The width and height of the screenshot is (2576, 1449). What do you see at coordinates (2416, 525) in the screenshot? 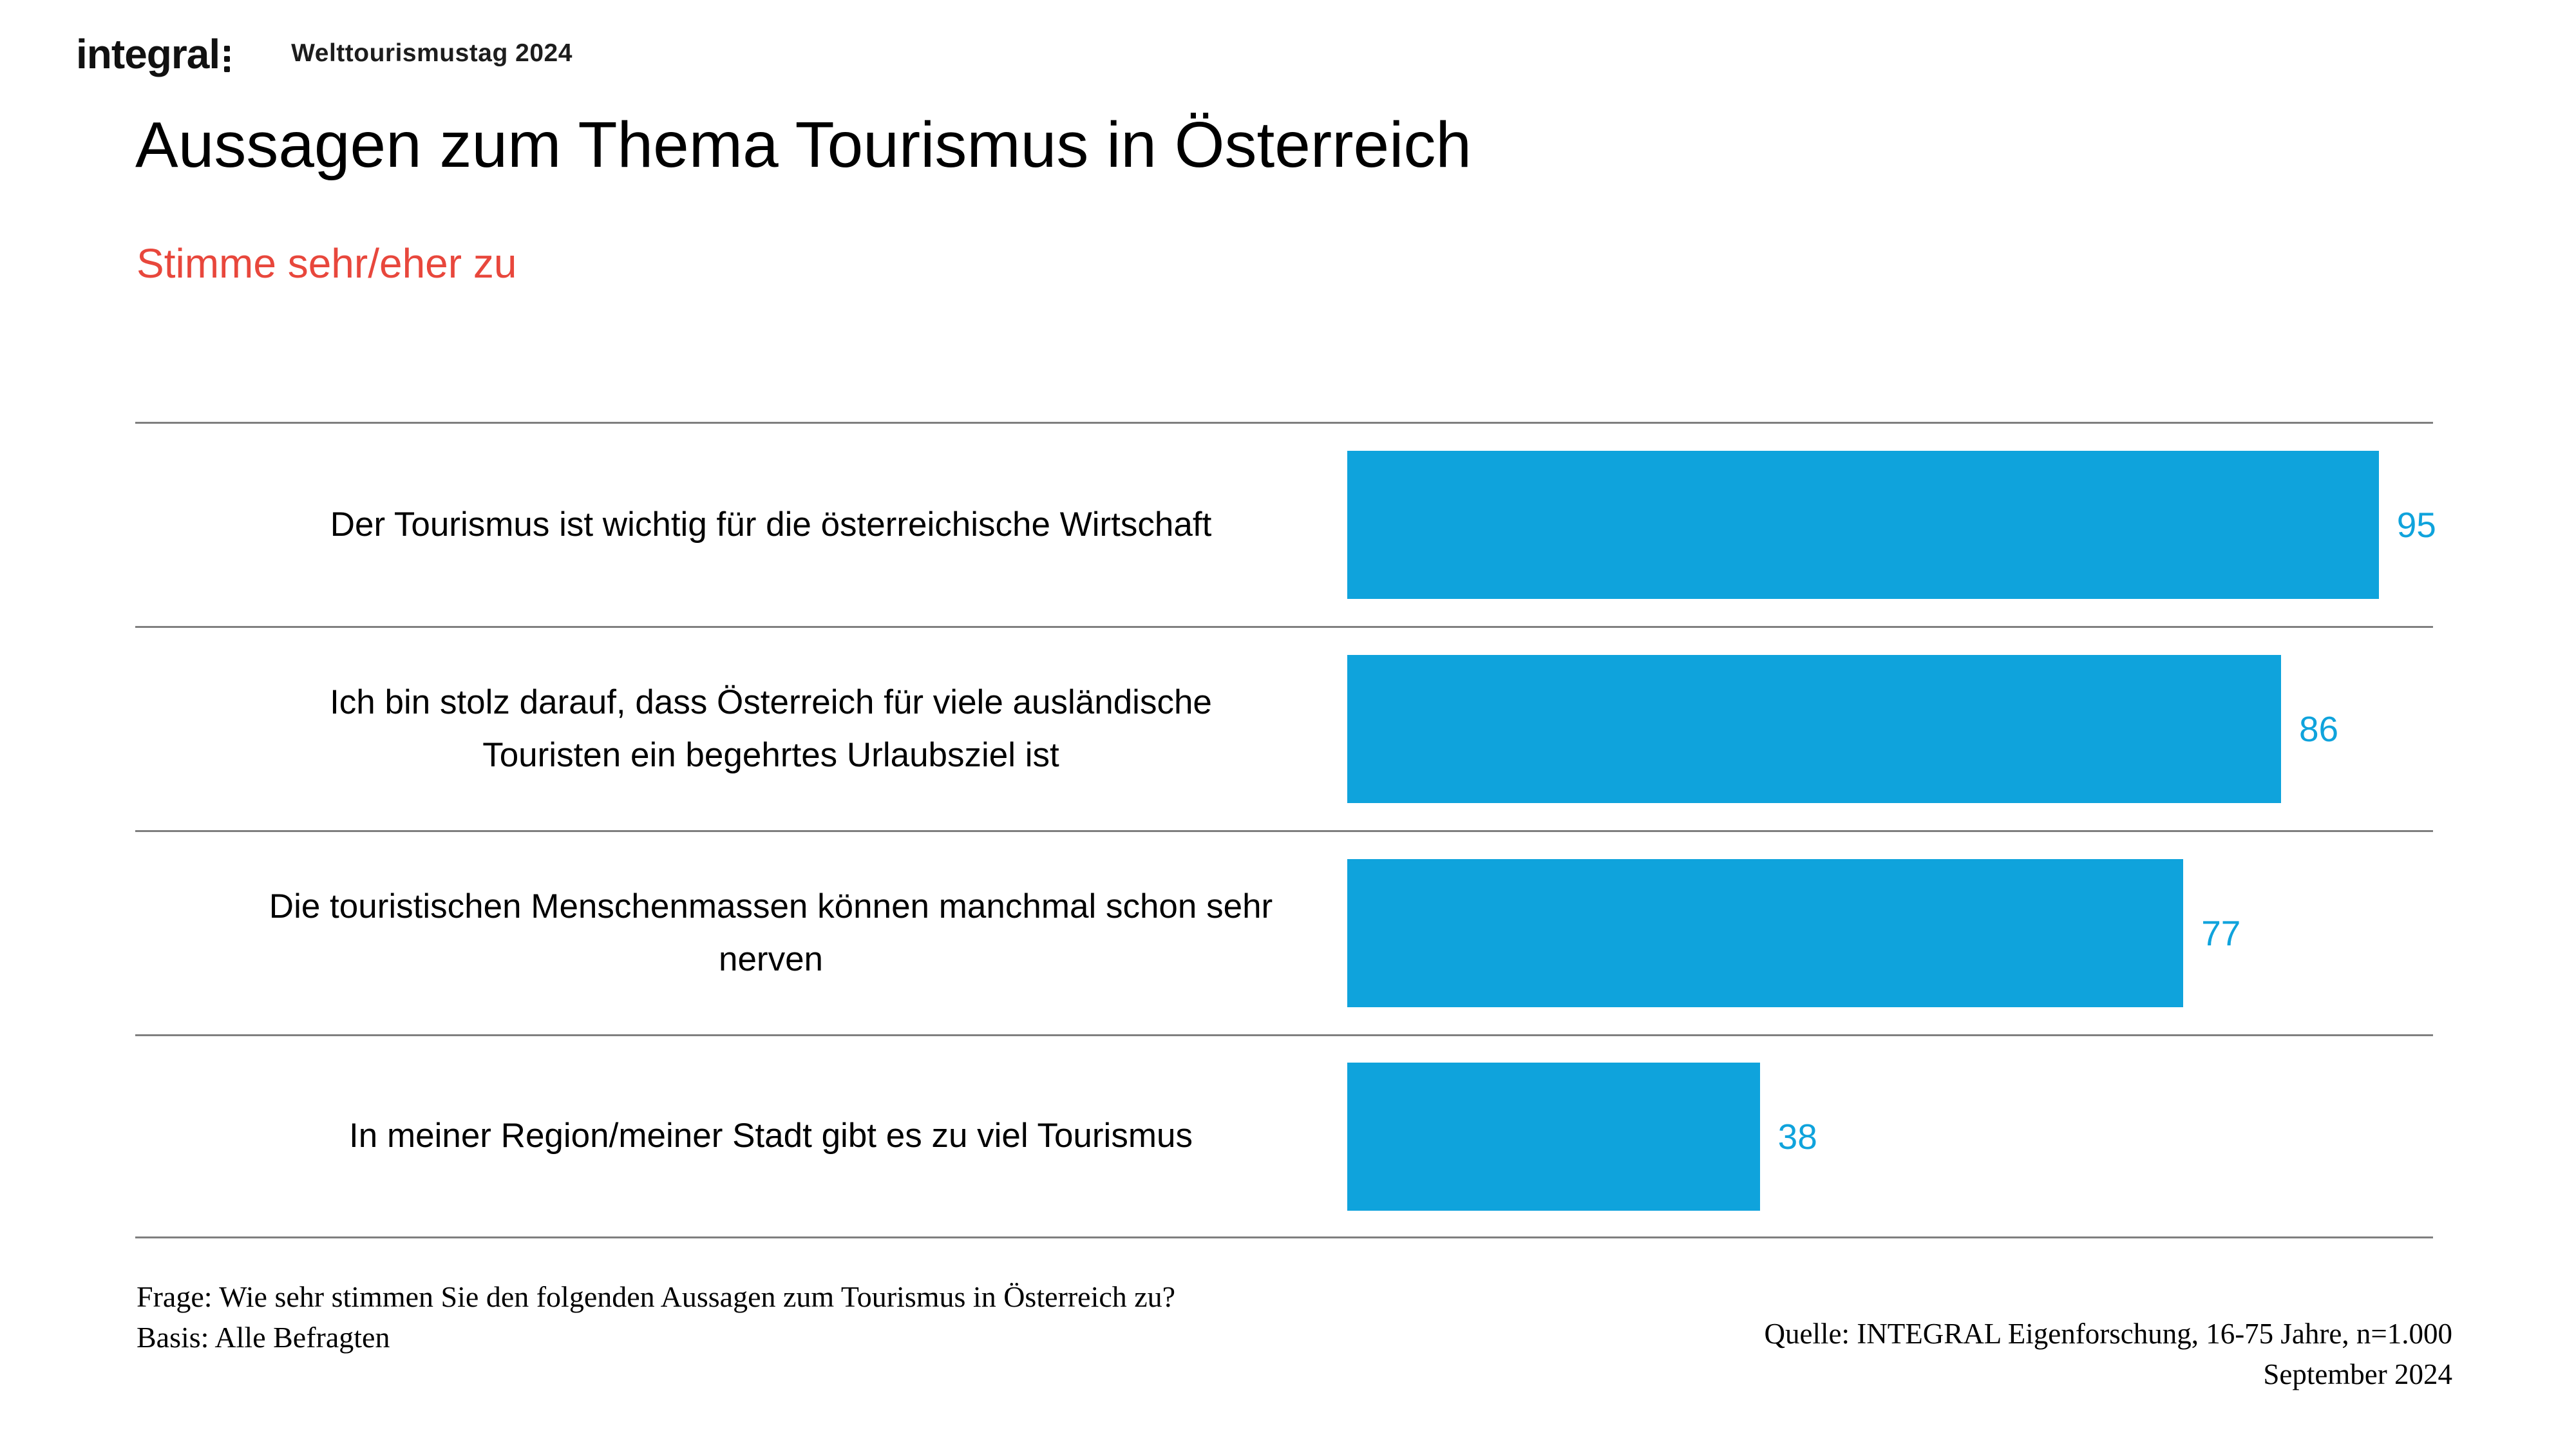
I see `value-label: 95` at bounding box center [2416, 525].